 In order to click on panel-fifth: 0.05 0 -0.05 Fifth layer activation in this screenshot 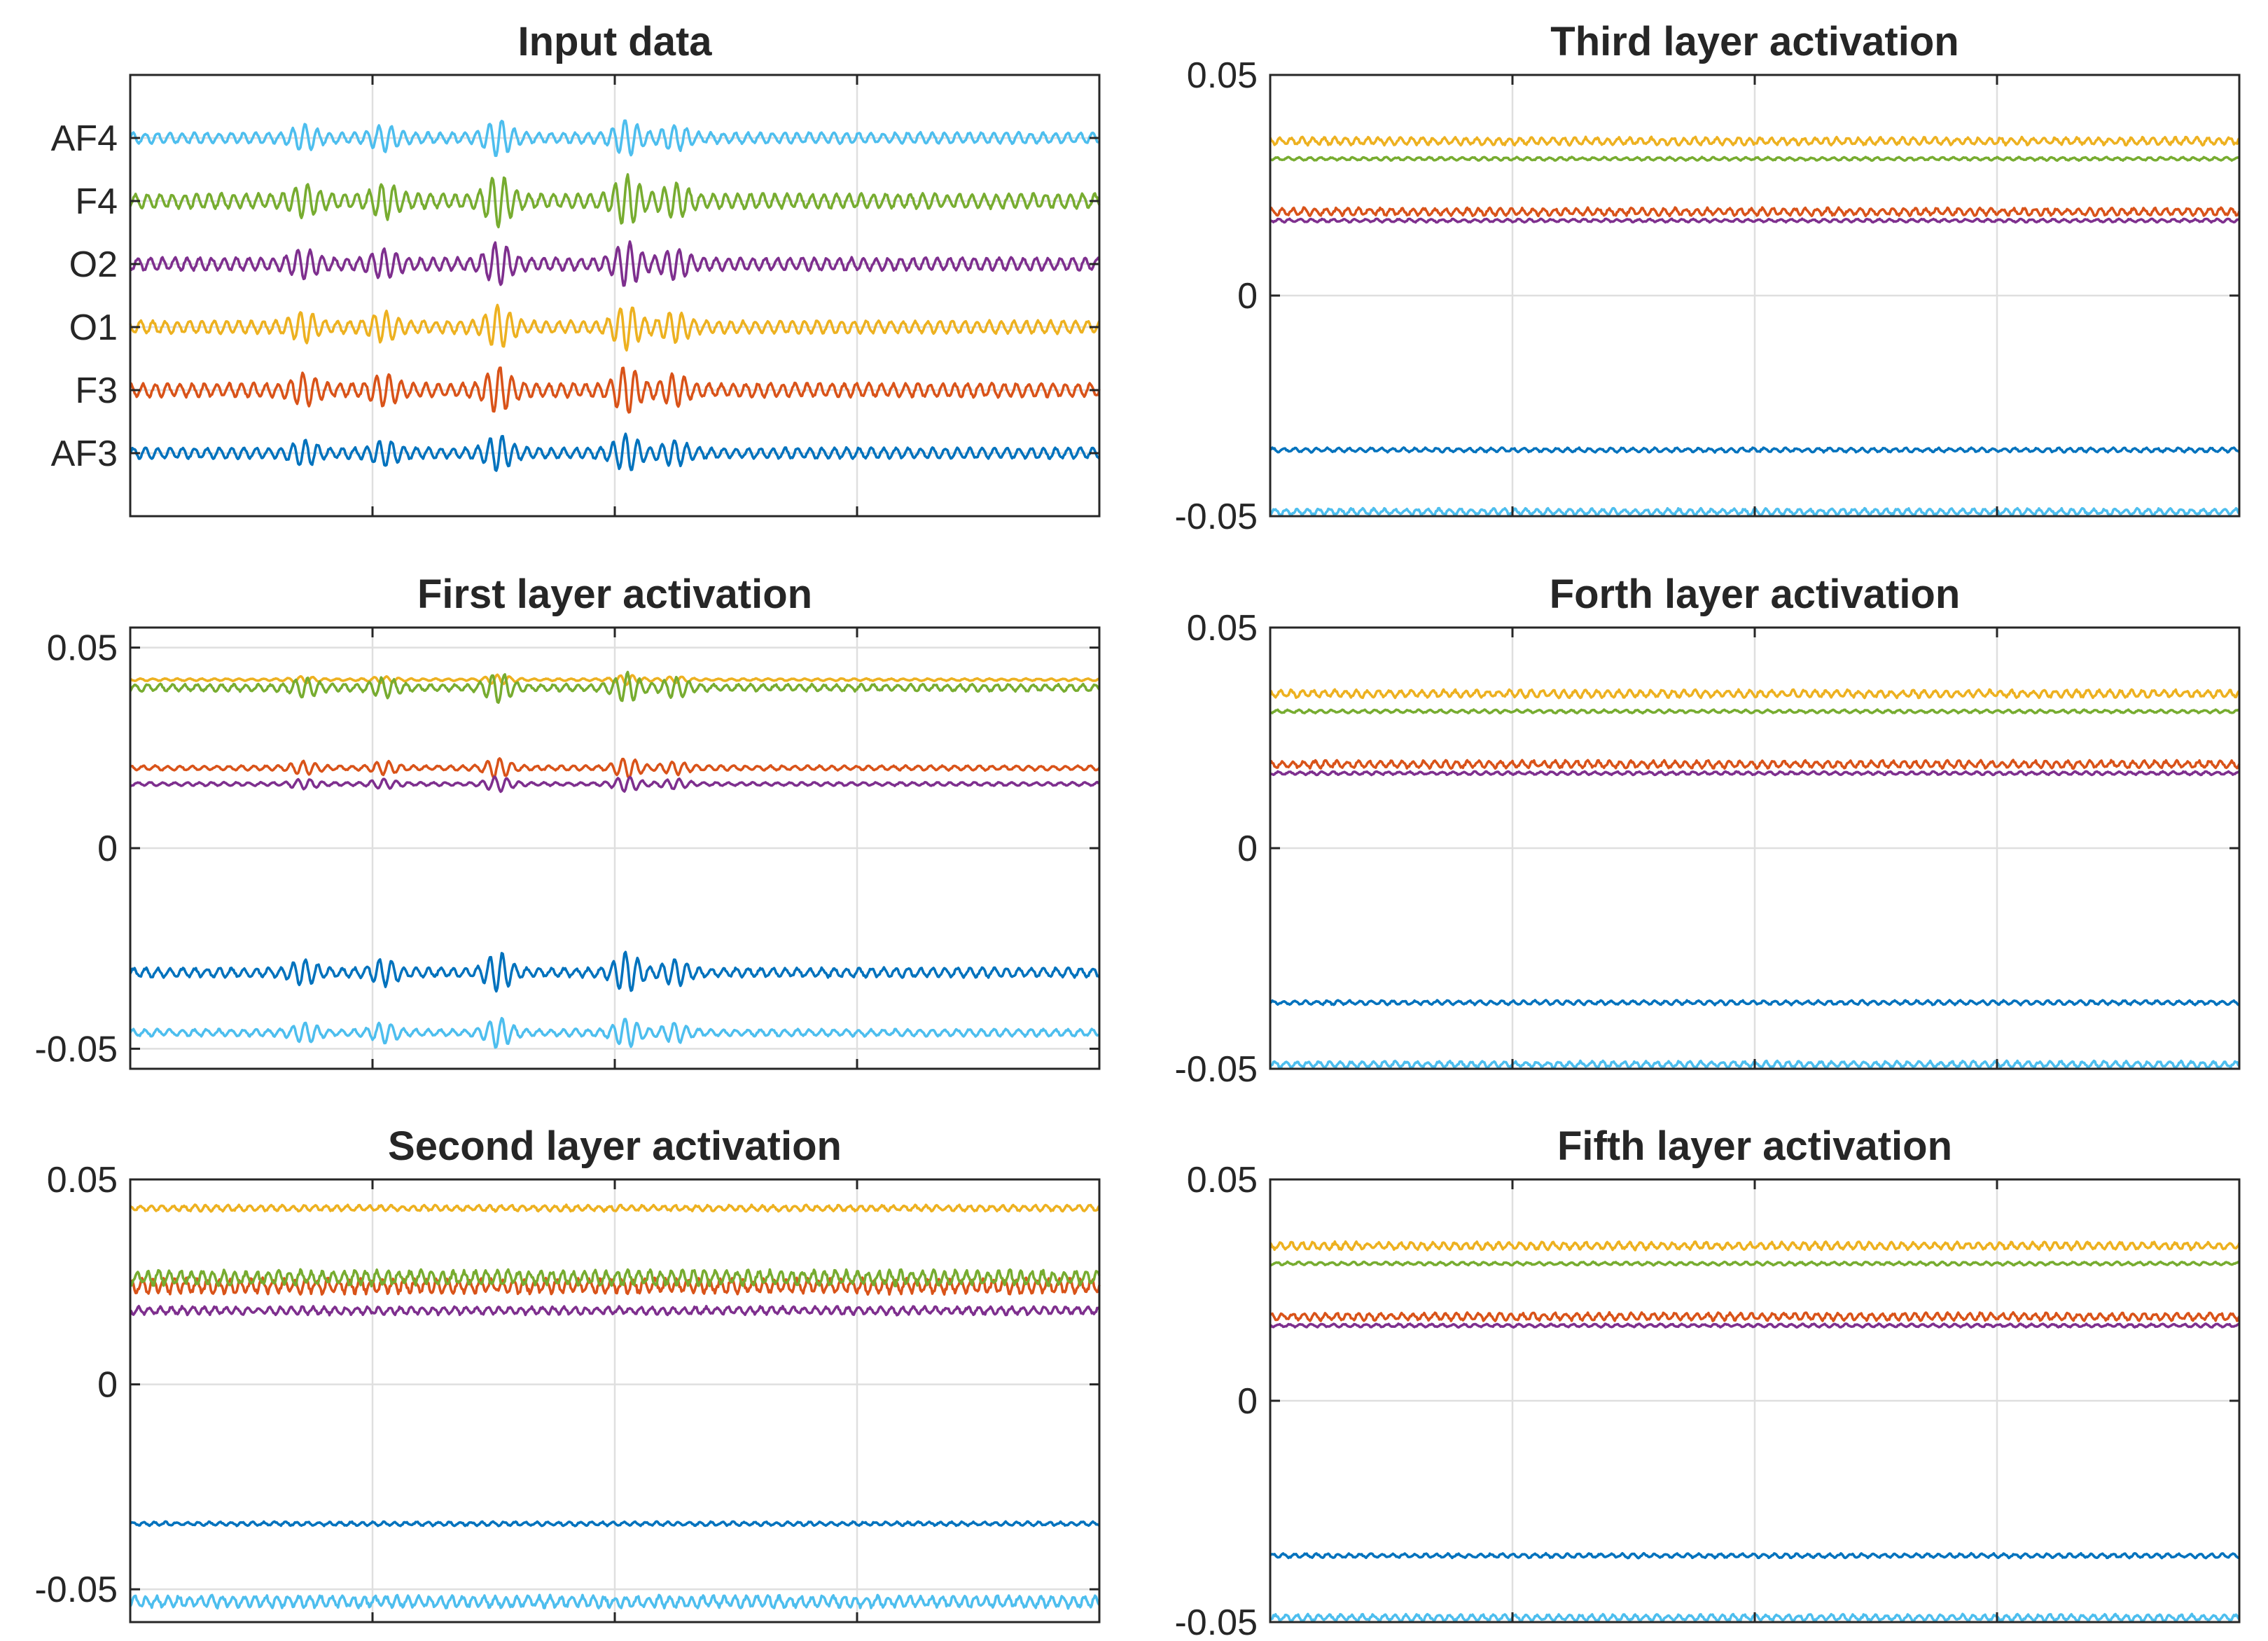, I will do `click(1707, 1382)`.